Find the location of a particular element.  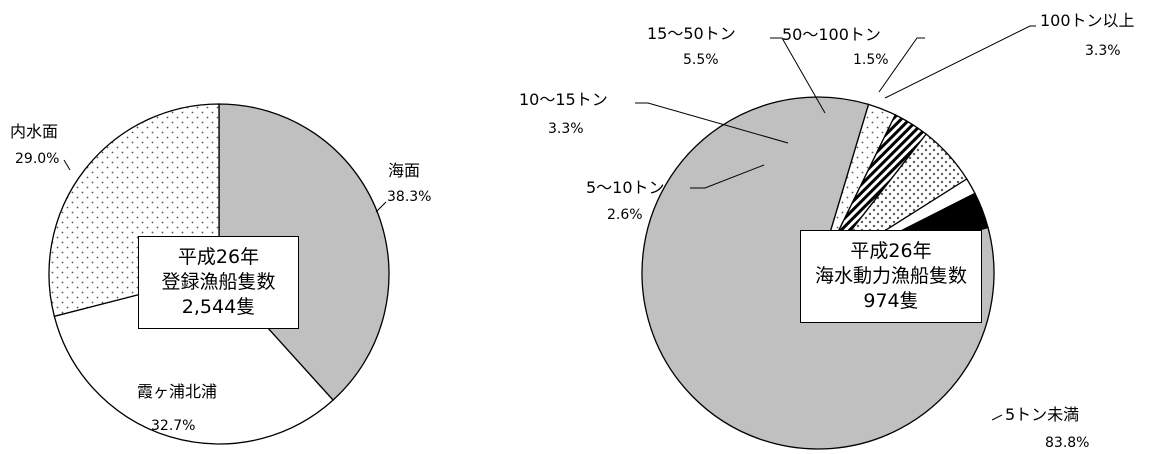

center-box-motor: 平成26年 海水動力漁船隻数 974隻 is located at coordinates (891, 276).